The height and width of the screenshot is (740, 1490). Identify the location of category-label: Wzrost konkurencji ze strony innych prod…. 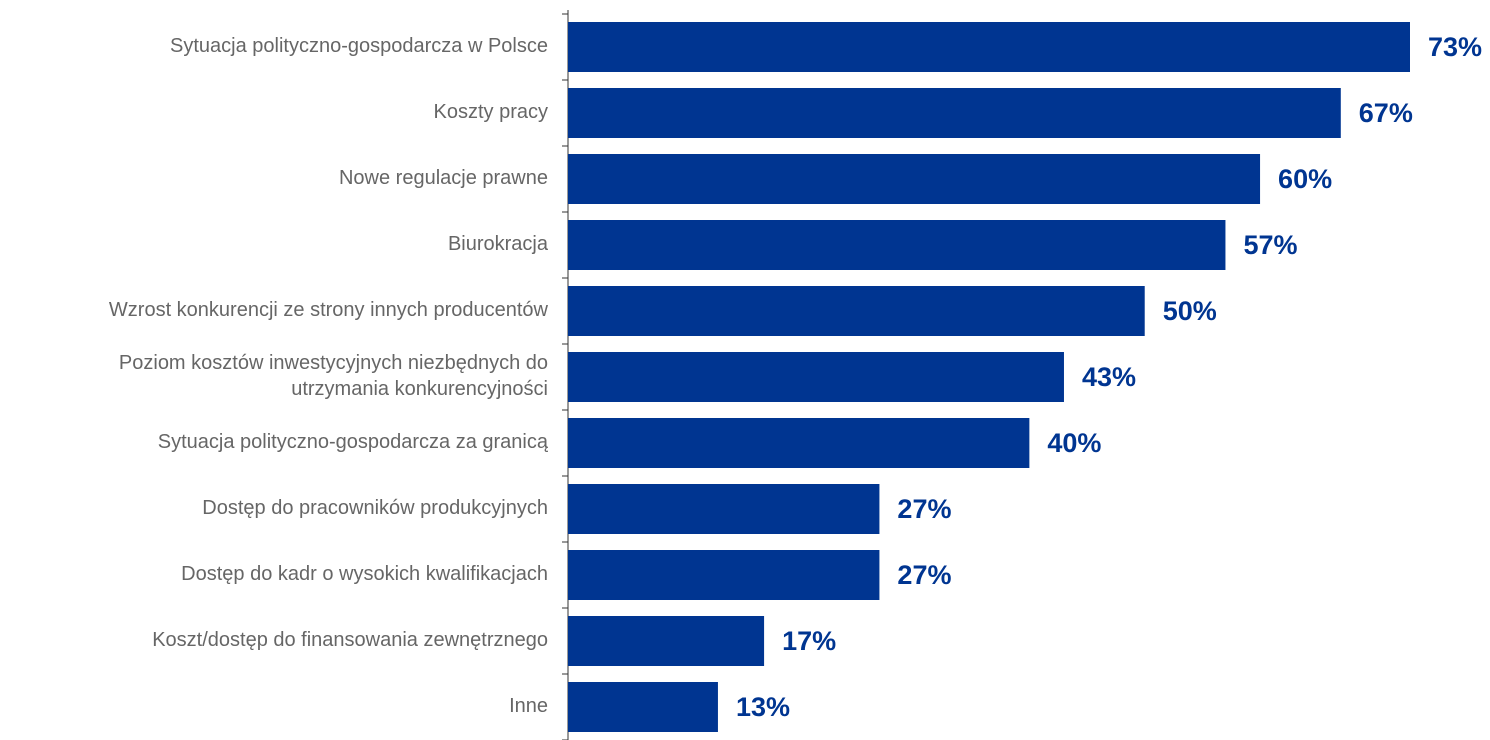
(329, 310).